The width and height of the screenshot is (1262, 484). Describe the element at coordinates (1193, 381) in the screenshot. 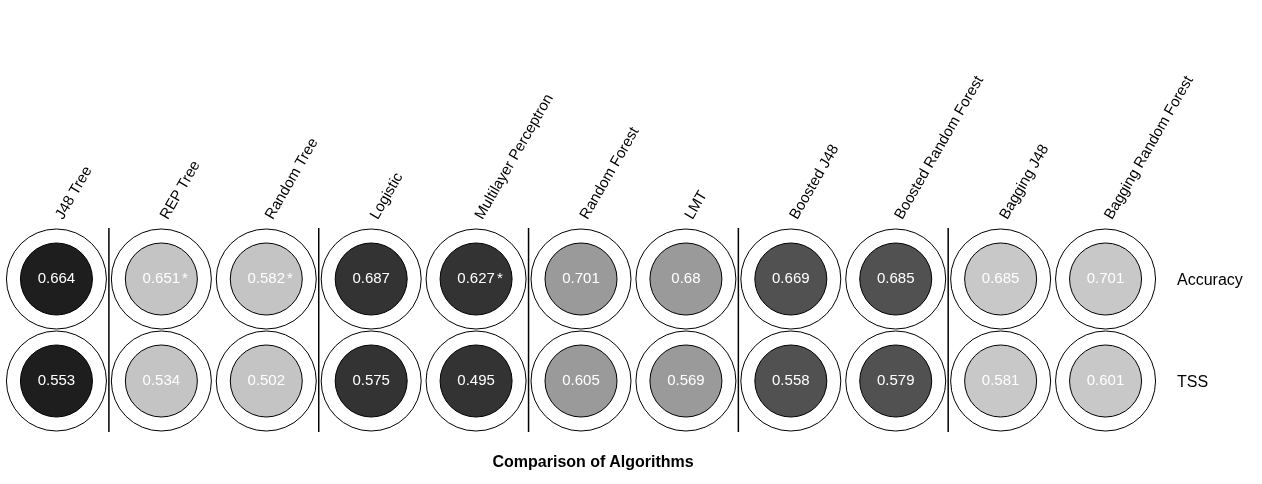

I see `text: TSS` at that location.